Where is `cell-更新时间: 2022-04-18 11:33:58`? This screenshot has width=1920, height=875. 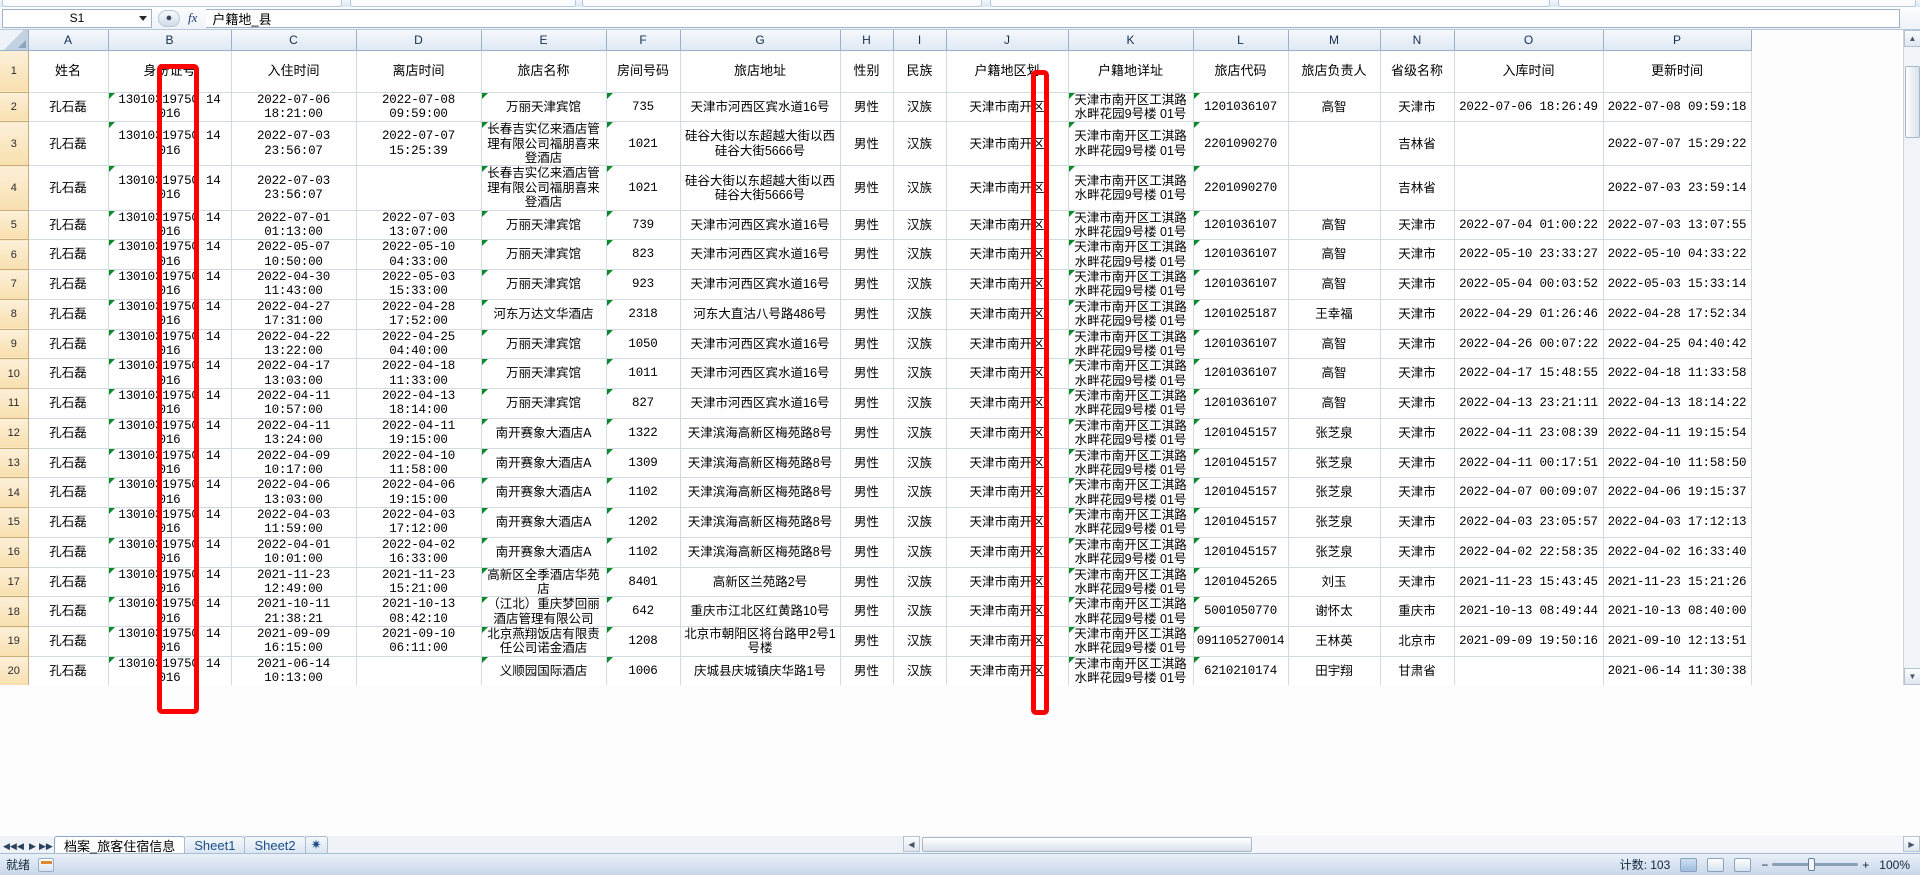
cell-更新时间: 2022-04-18 11:33:58 is located at coordinates (1677, 373).